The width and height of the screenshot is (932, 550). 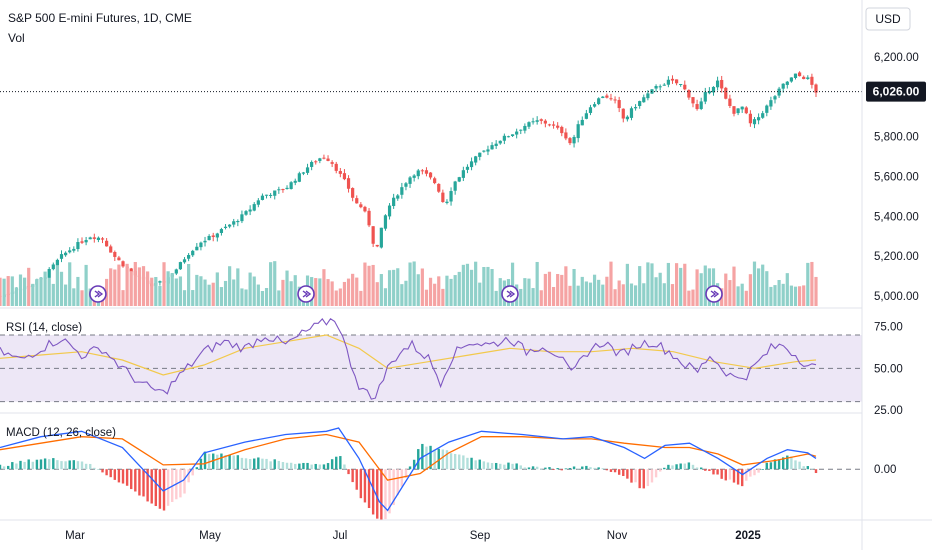 What do you see at coordinates (75, 536) in the screenshot?
I see `time-tick-label: Mar` at bounding box center [75, 536].